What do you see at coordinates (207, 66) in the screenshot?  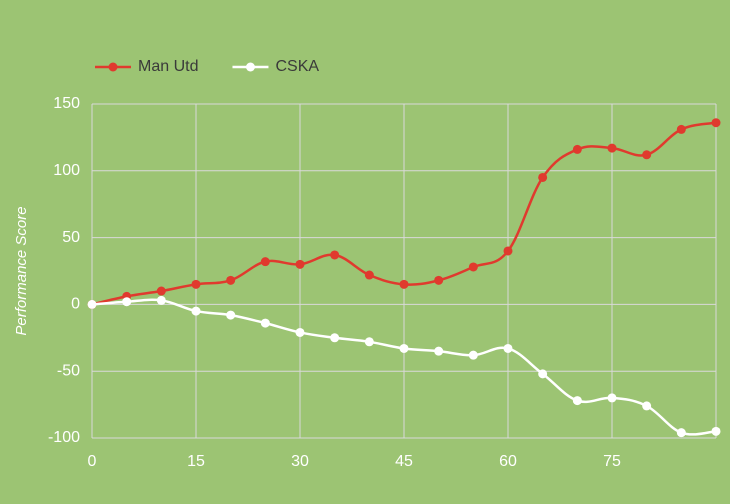 I see `legend: Man Utd CSKA` at bounding box center [207, 66].